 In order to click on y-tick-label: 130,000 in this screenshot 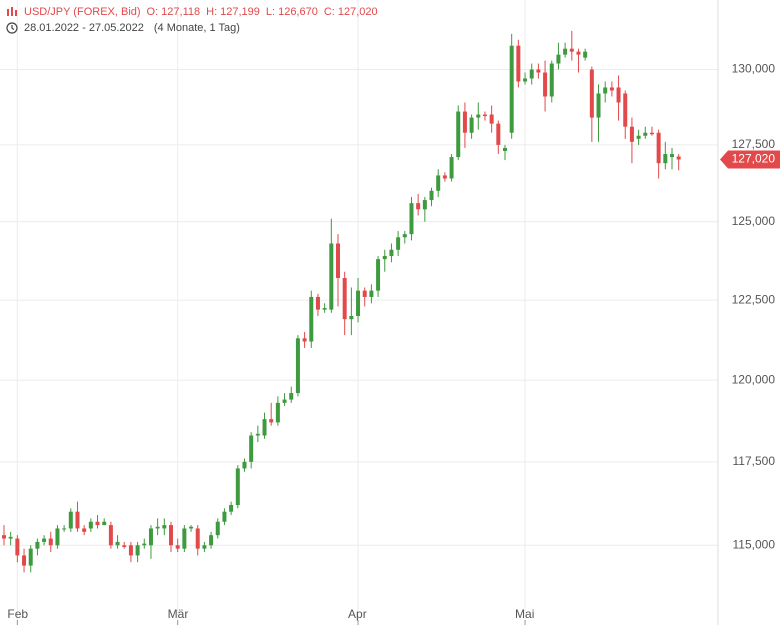, I will do `click(754, 69)`.